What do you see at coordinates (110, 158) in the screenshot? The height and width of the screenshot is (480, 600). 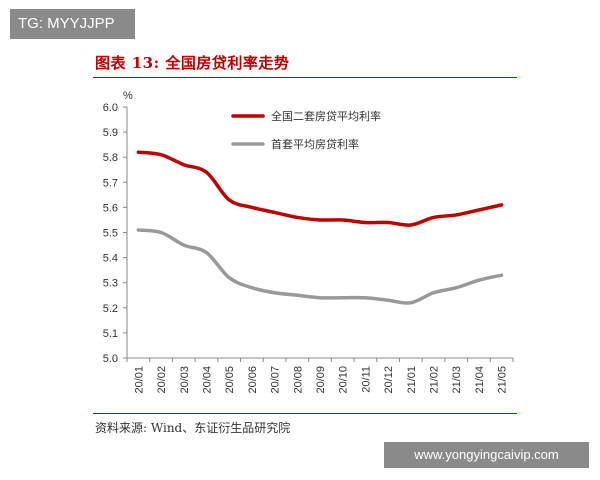 I see `y-tick-label: 5.8` at bounding box center [110, 158].